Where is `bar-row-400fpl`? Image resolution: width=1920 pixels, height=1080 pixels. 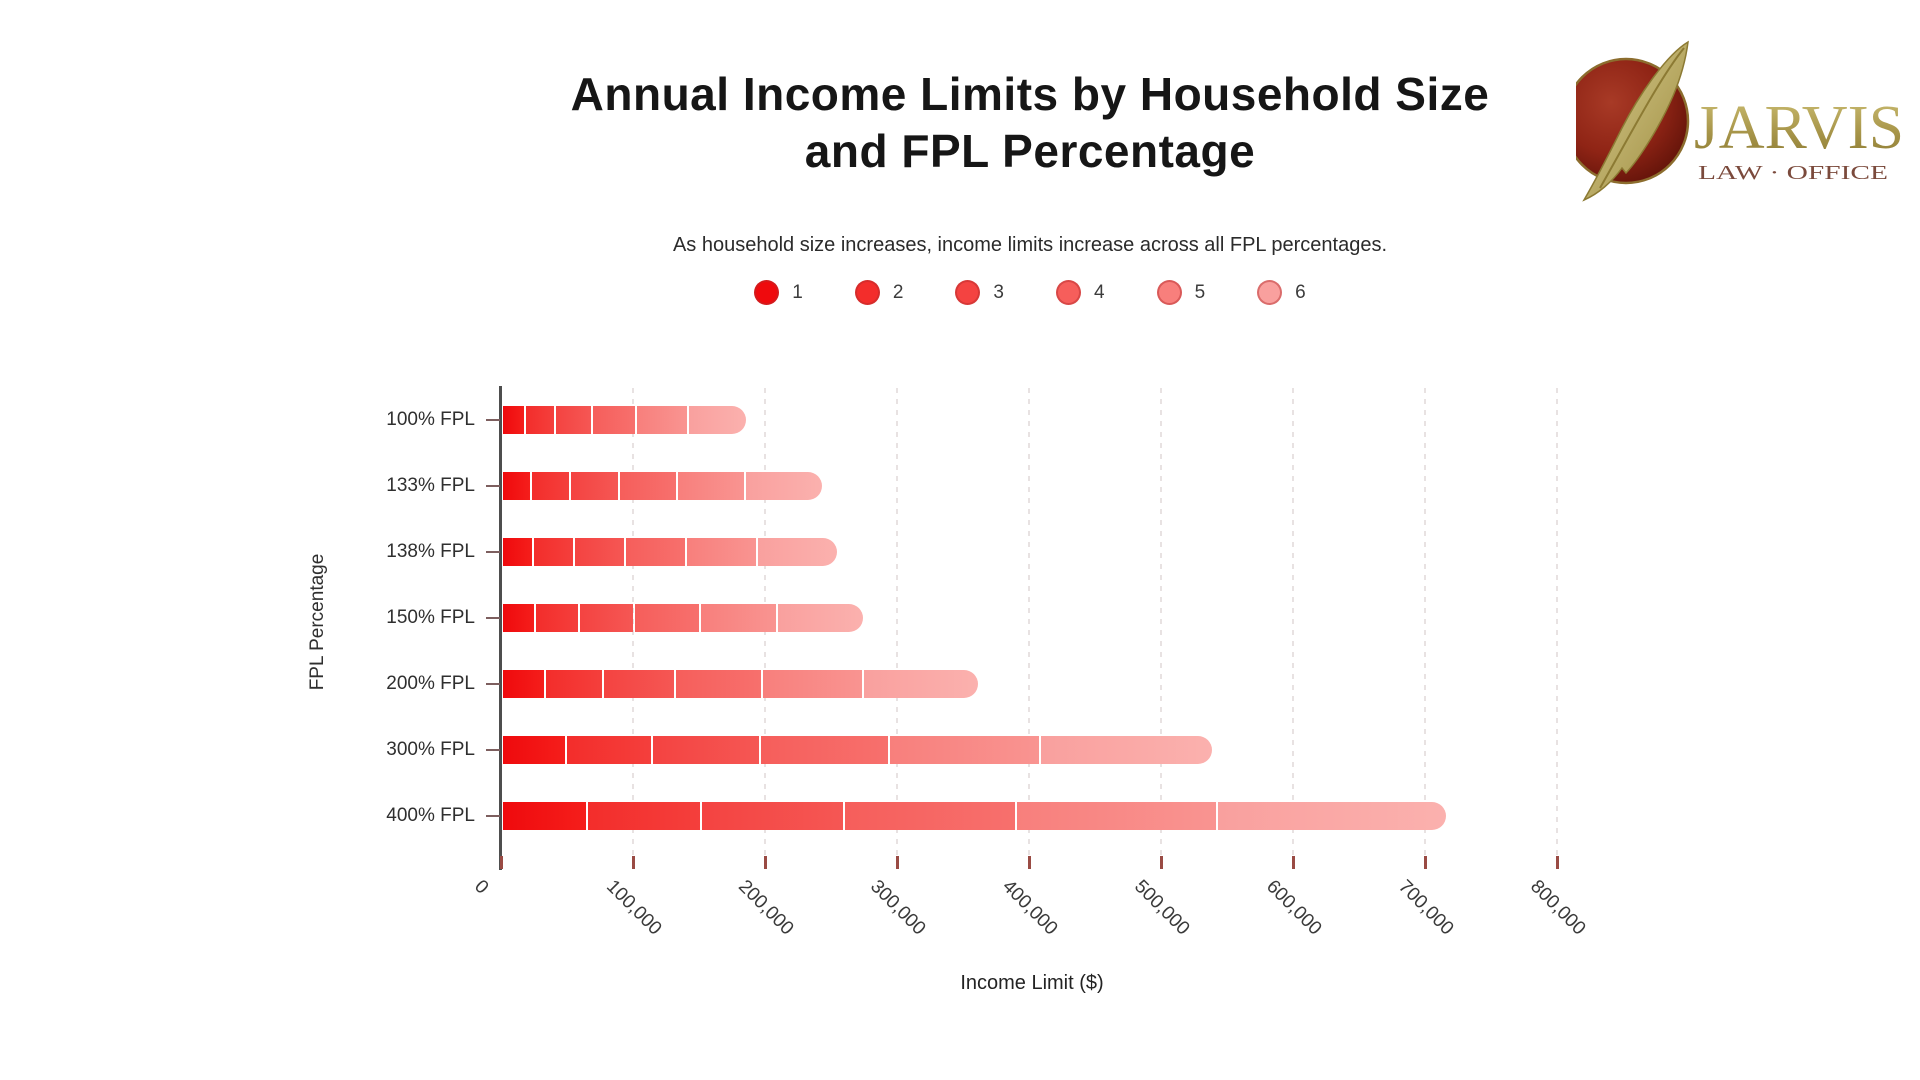
bar-row-400fpl is located at coordinates (974, 816).